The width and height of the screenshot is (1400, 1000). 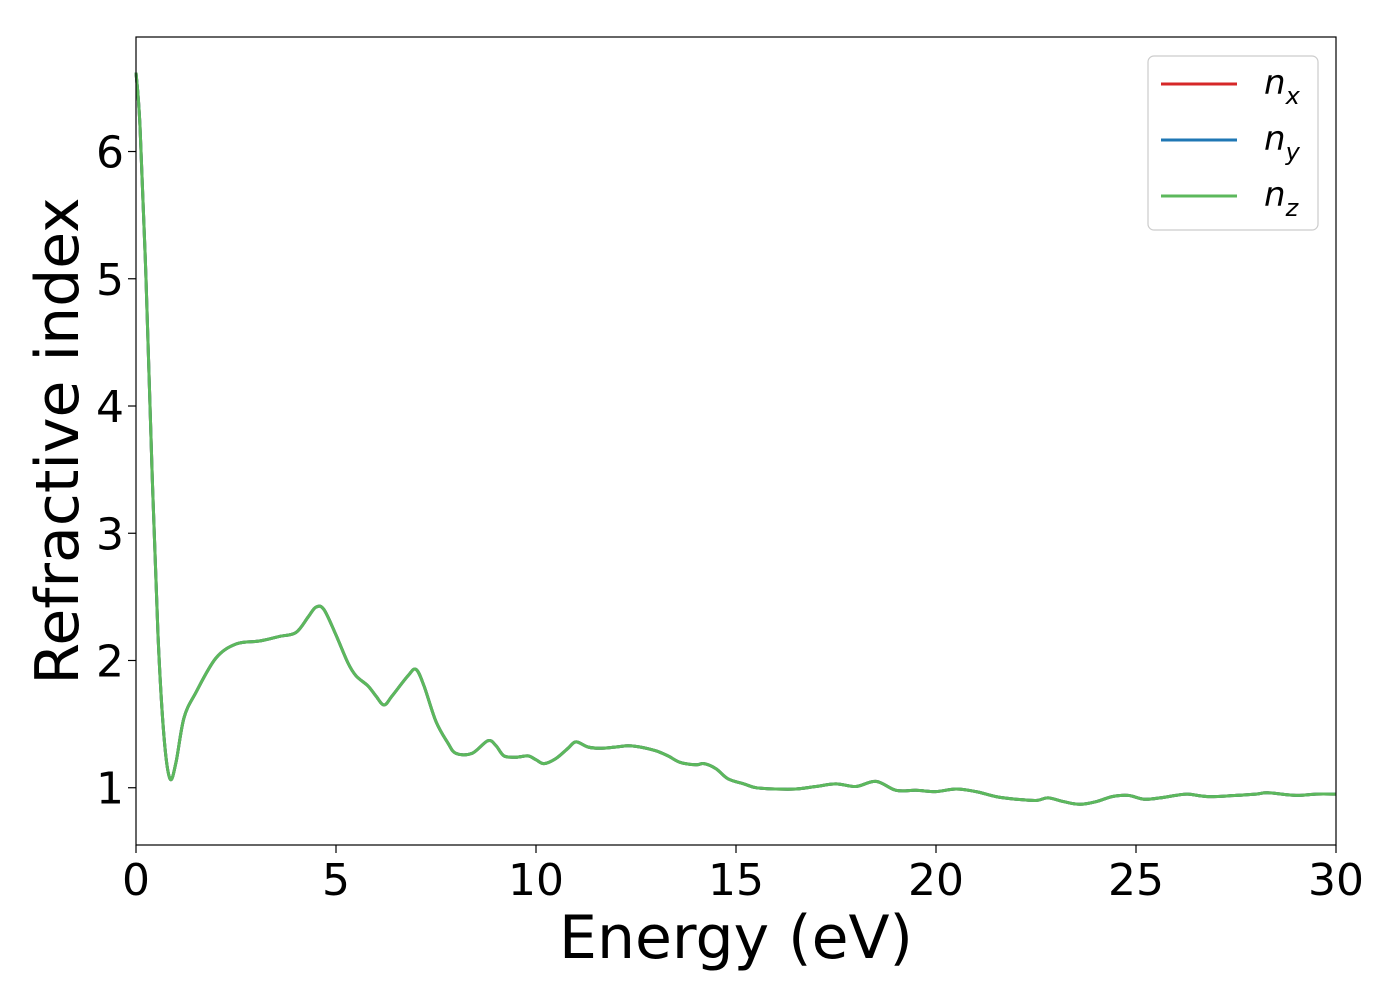 What do you see at coordinates (1292, 208) in the screenshot?
I see `legend-label-subscript: z` at bounding box center [1292, 208].